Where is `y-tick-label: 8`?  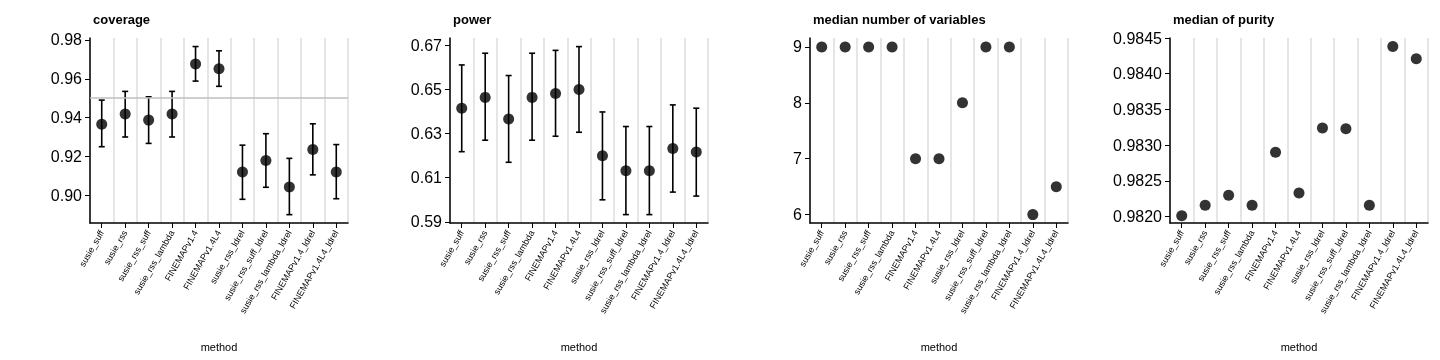 y-tick-label: 8 is located at coordinates (798, 103).